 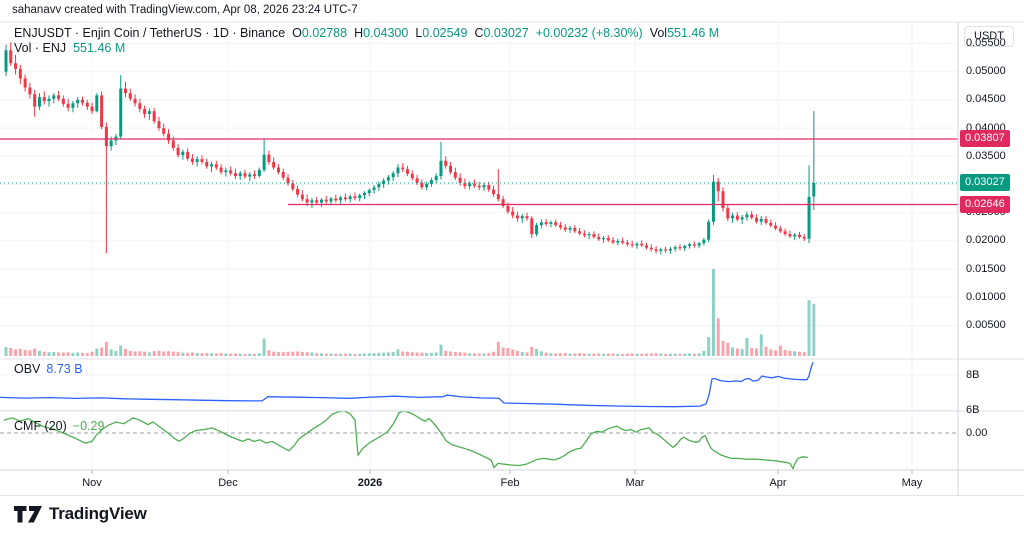 I want to click on ohlc-letter: C, so click(x=479, y=33).